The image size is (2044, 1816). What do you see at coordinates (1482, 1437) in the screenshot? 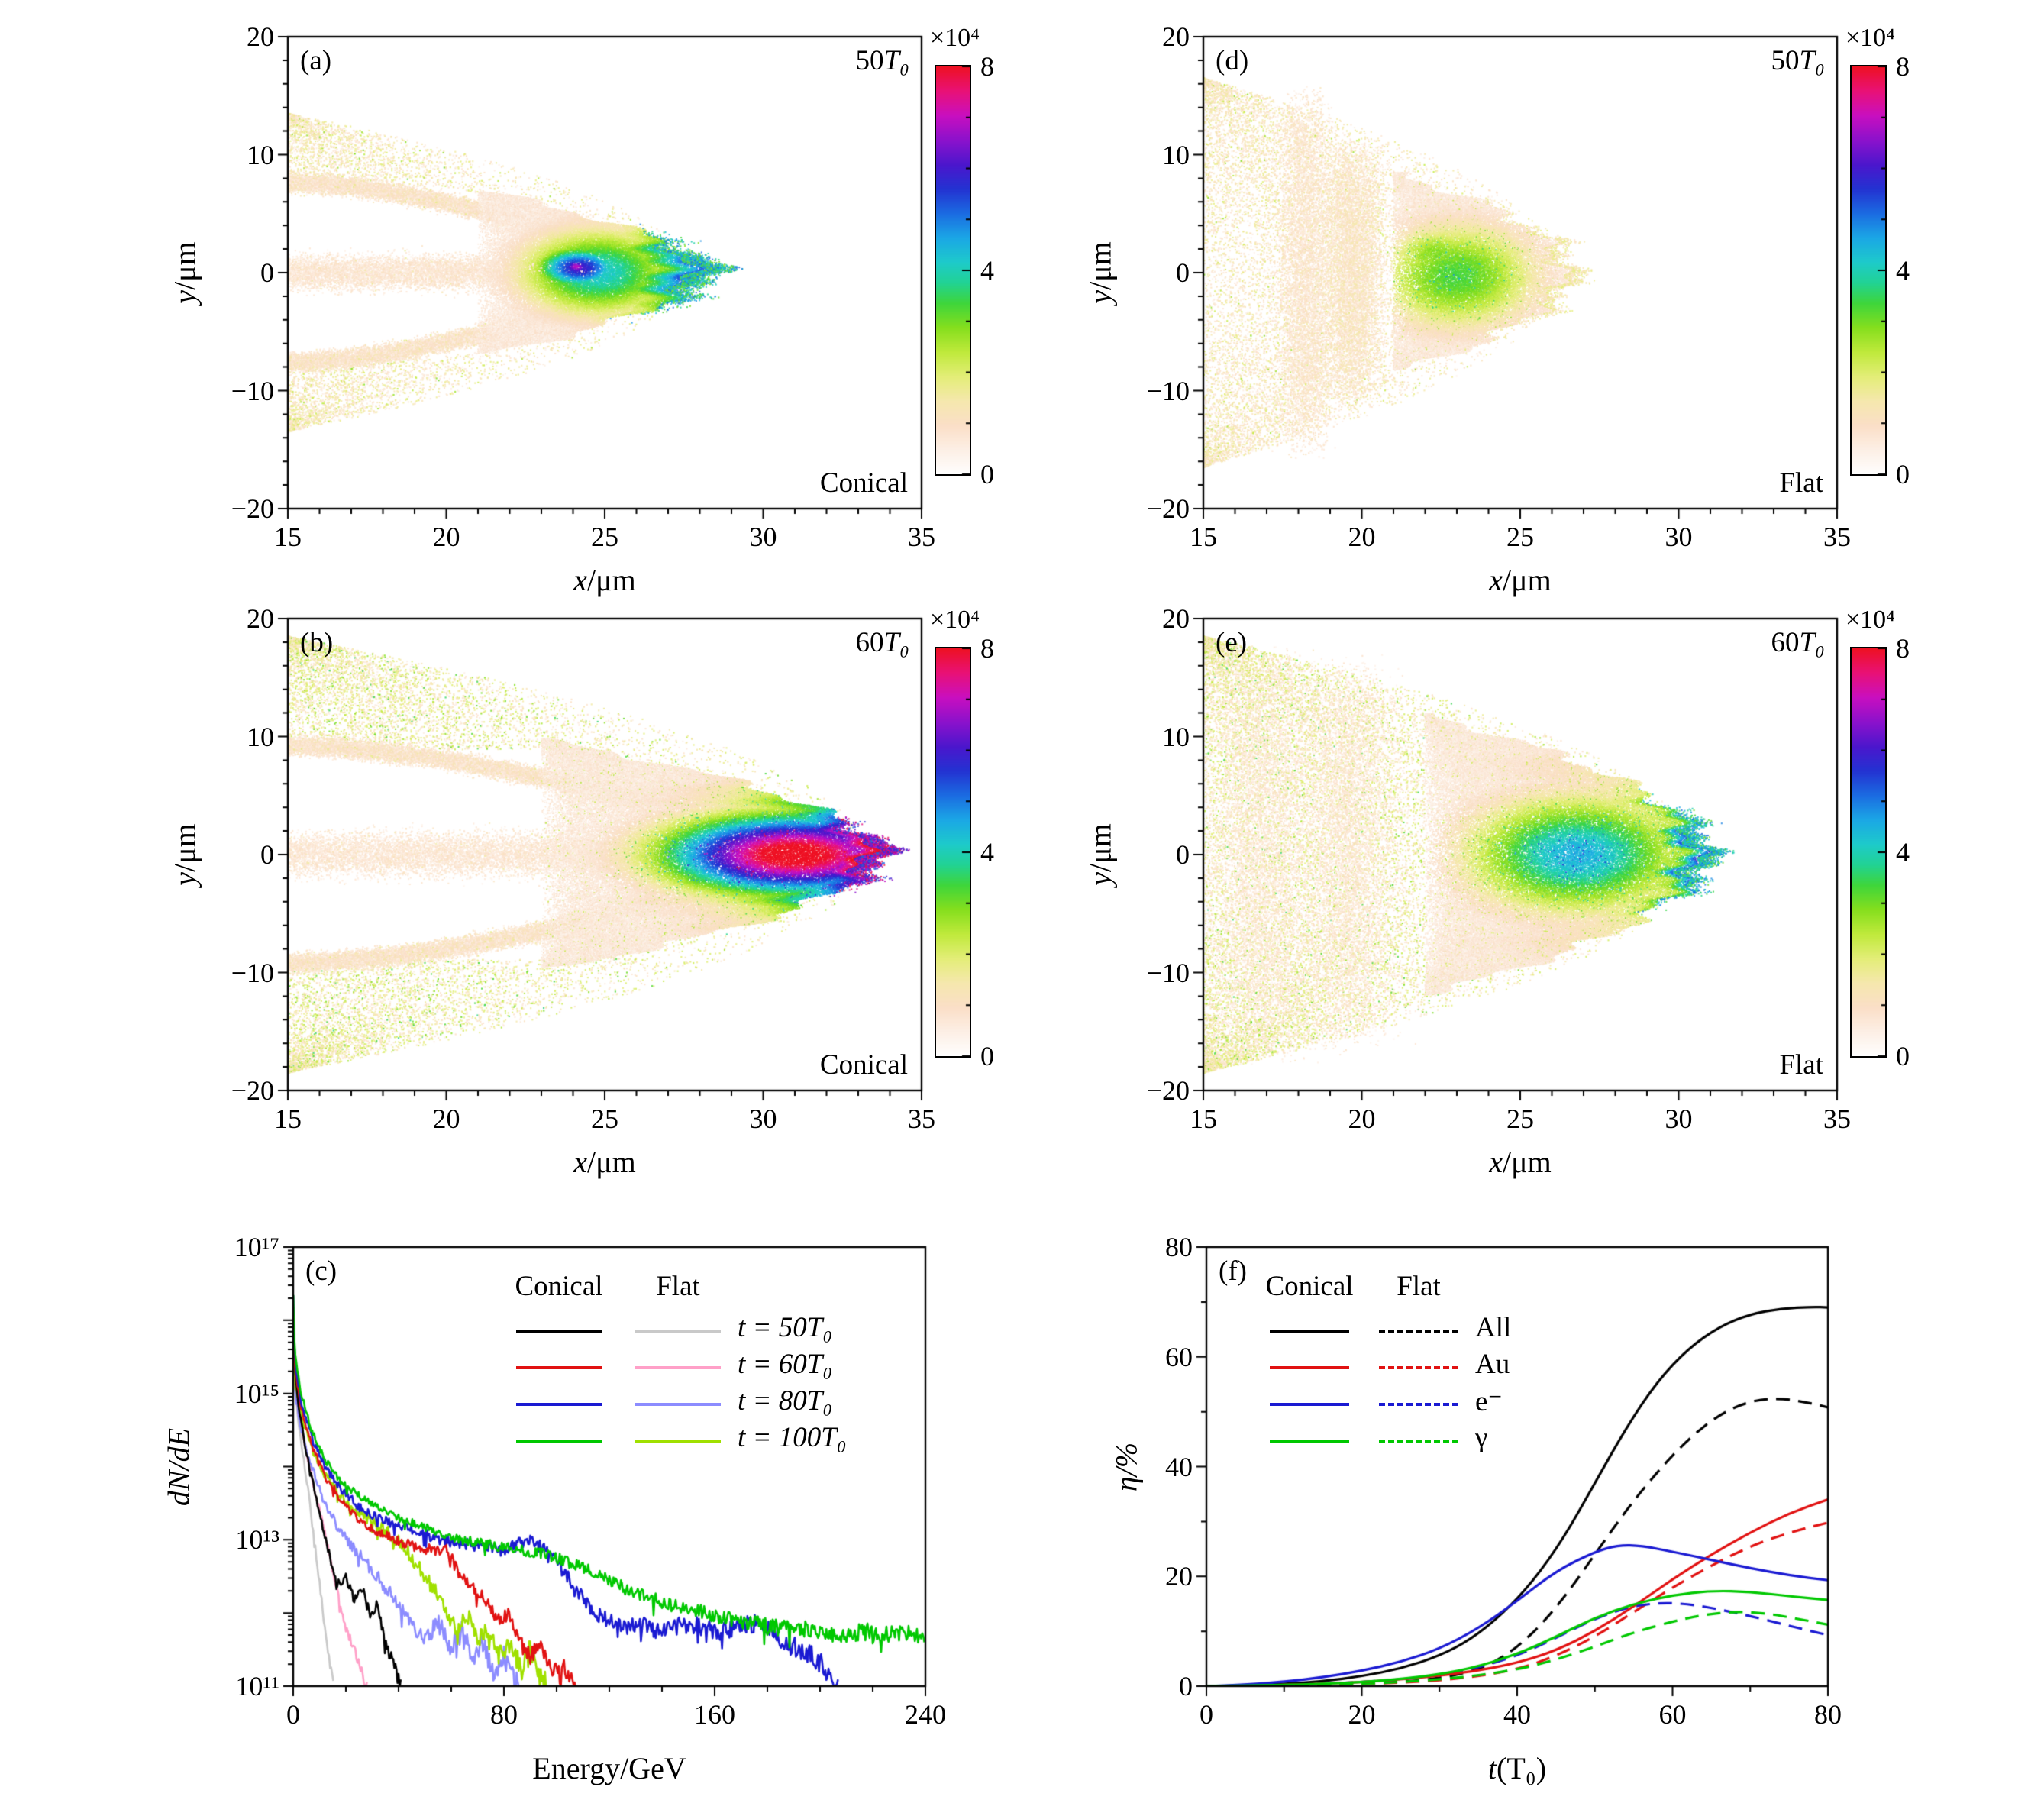
I see `legend-label: γ` at bounding box center [1482, 1437].